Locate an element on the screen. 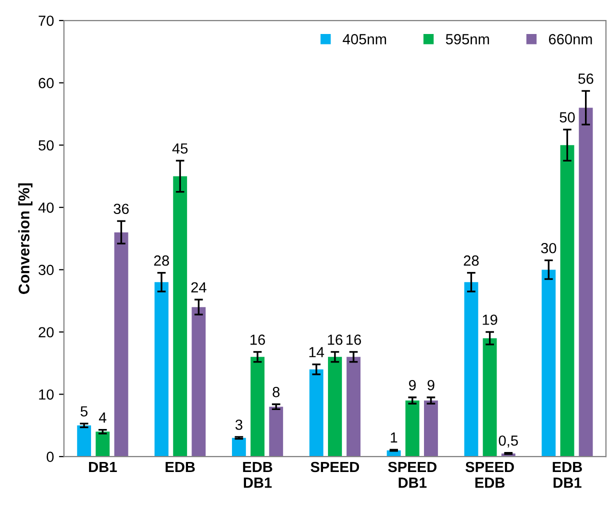 This screenshot has width=609, height=513. data-label: 5 is located at coordinates (84, 411).